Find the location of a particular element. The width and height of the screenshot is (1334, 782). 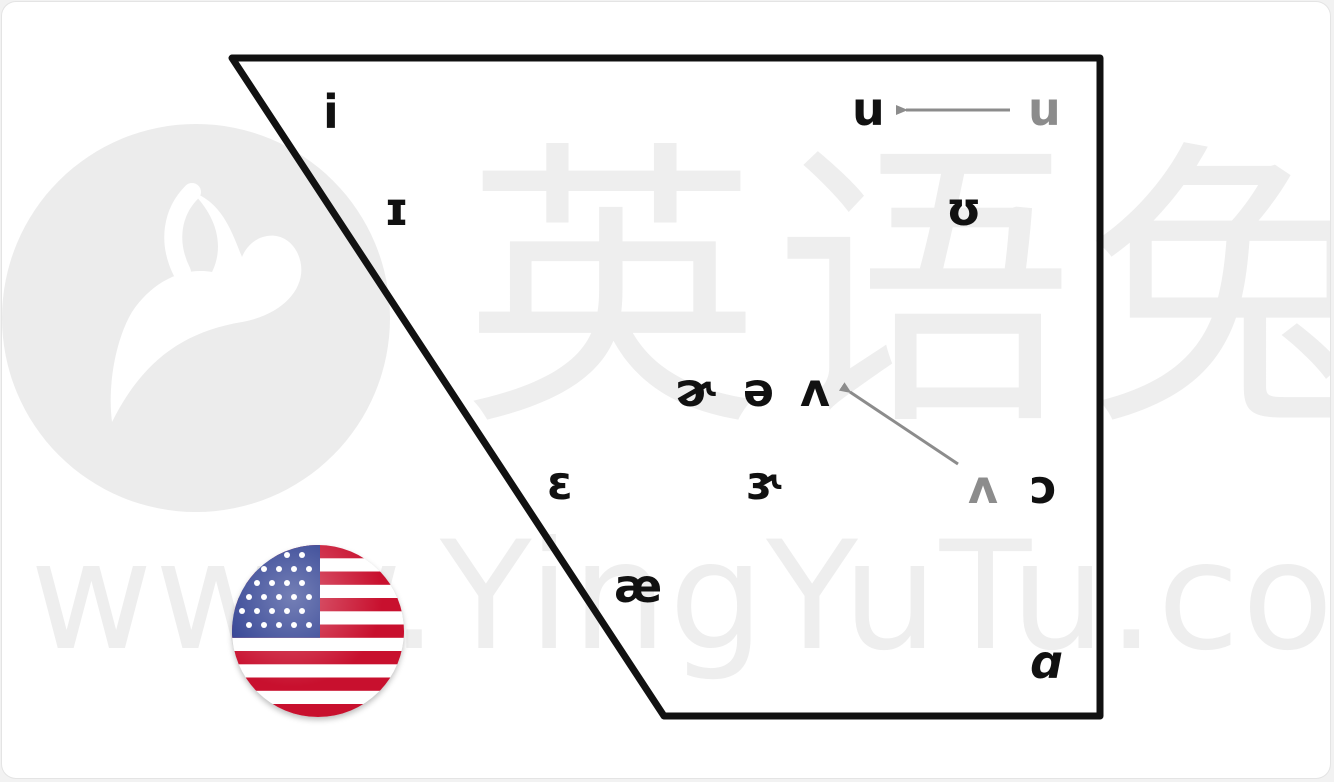

vowel-open-o: ɔ is located at coordinates (1044, 487).